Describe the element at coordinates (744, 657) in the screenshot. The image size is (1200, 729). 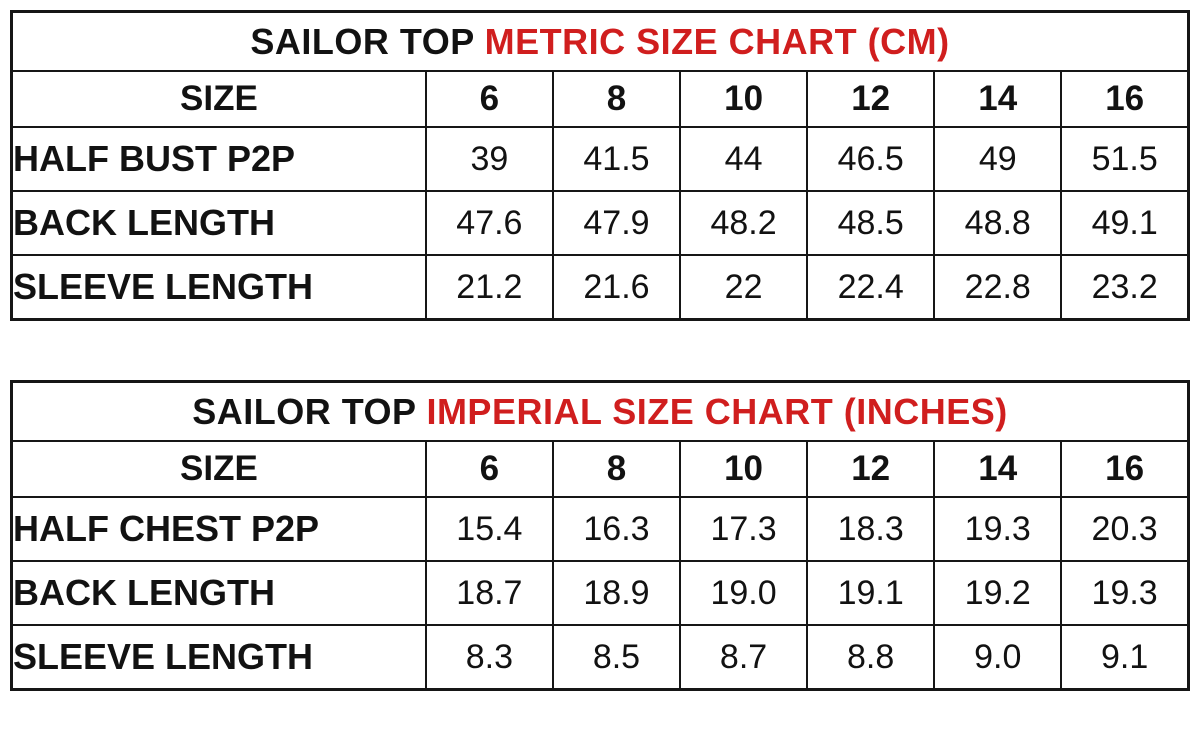
I see `measurement-value: 8.7` at that location.